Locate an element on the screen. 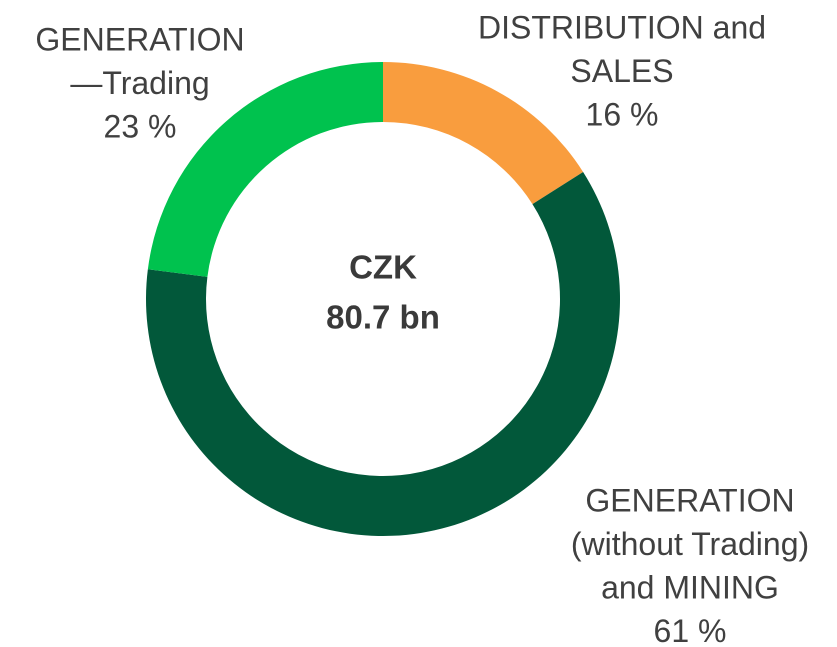 The width and height of the screenshot is (837, 647). center-label: 80.7 bn is located at coordinates (383, 317).